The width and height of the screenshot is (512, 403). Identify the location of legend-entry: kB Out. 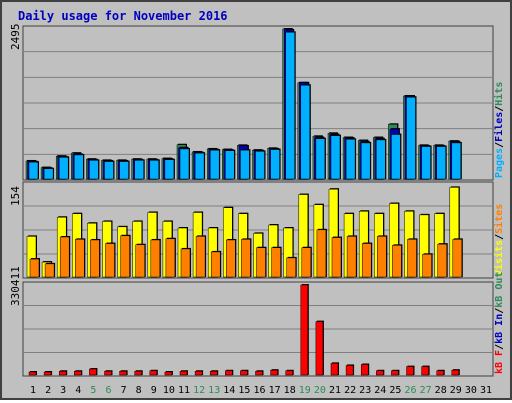
(499, 290).